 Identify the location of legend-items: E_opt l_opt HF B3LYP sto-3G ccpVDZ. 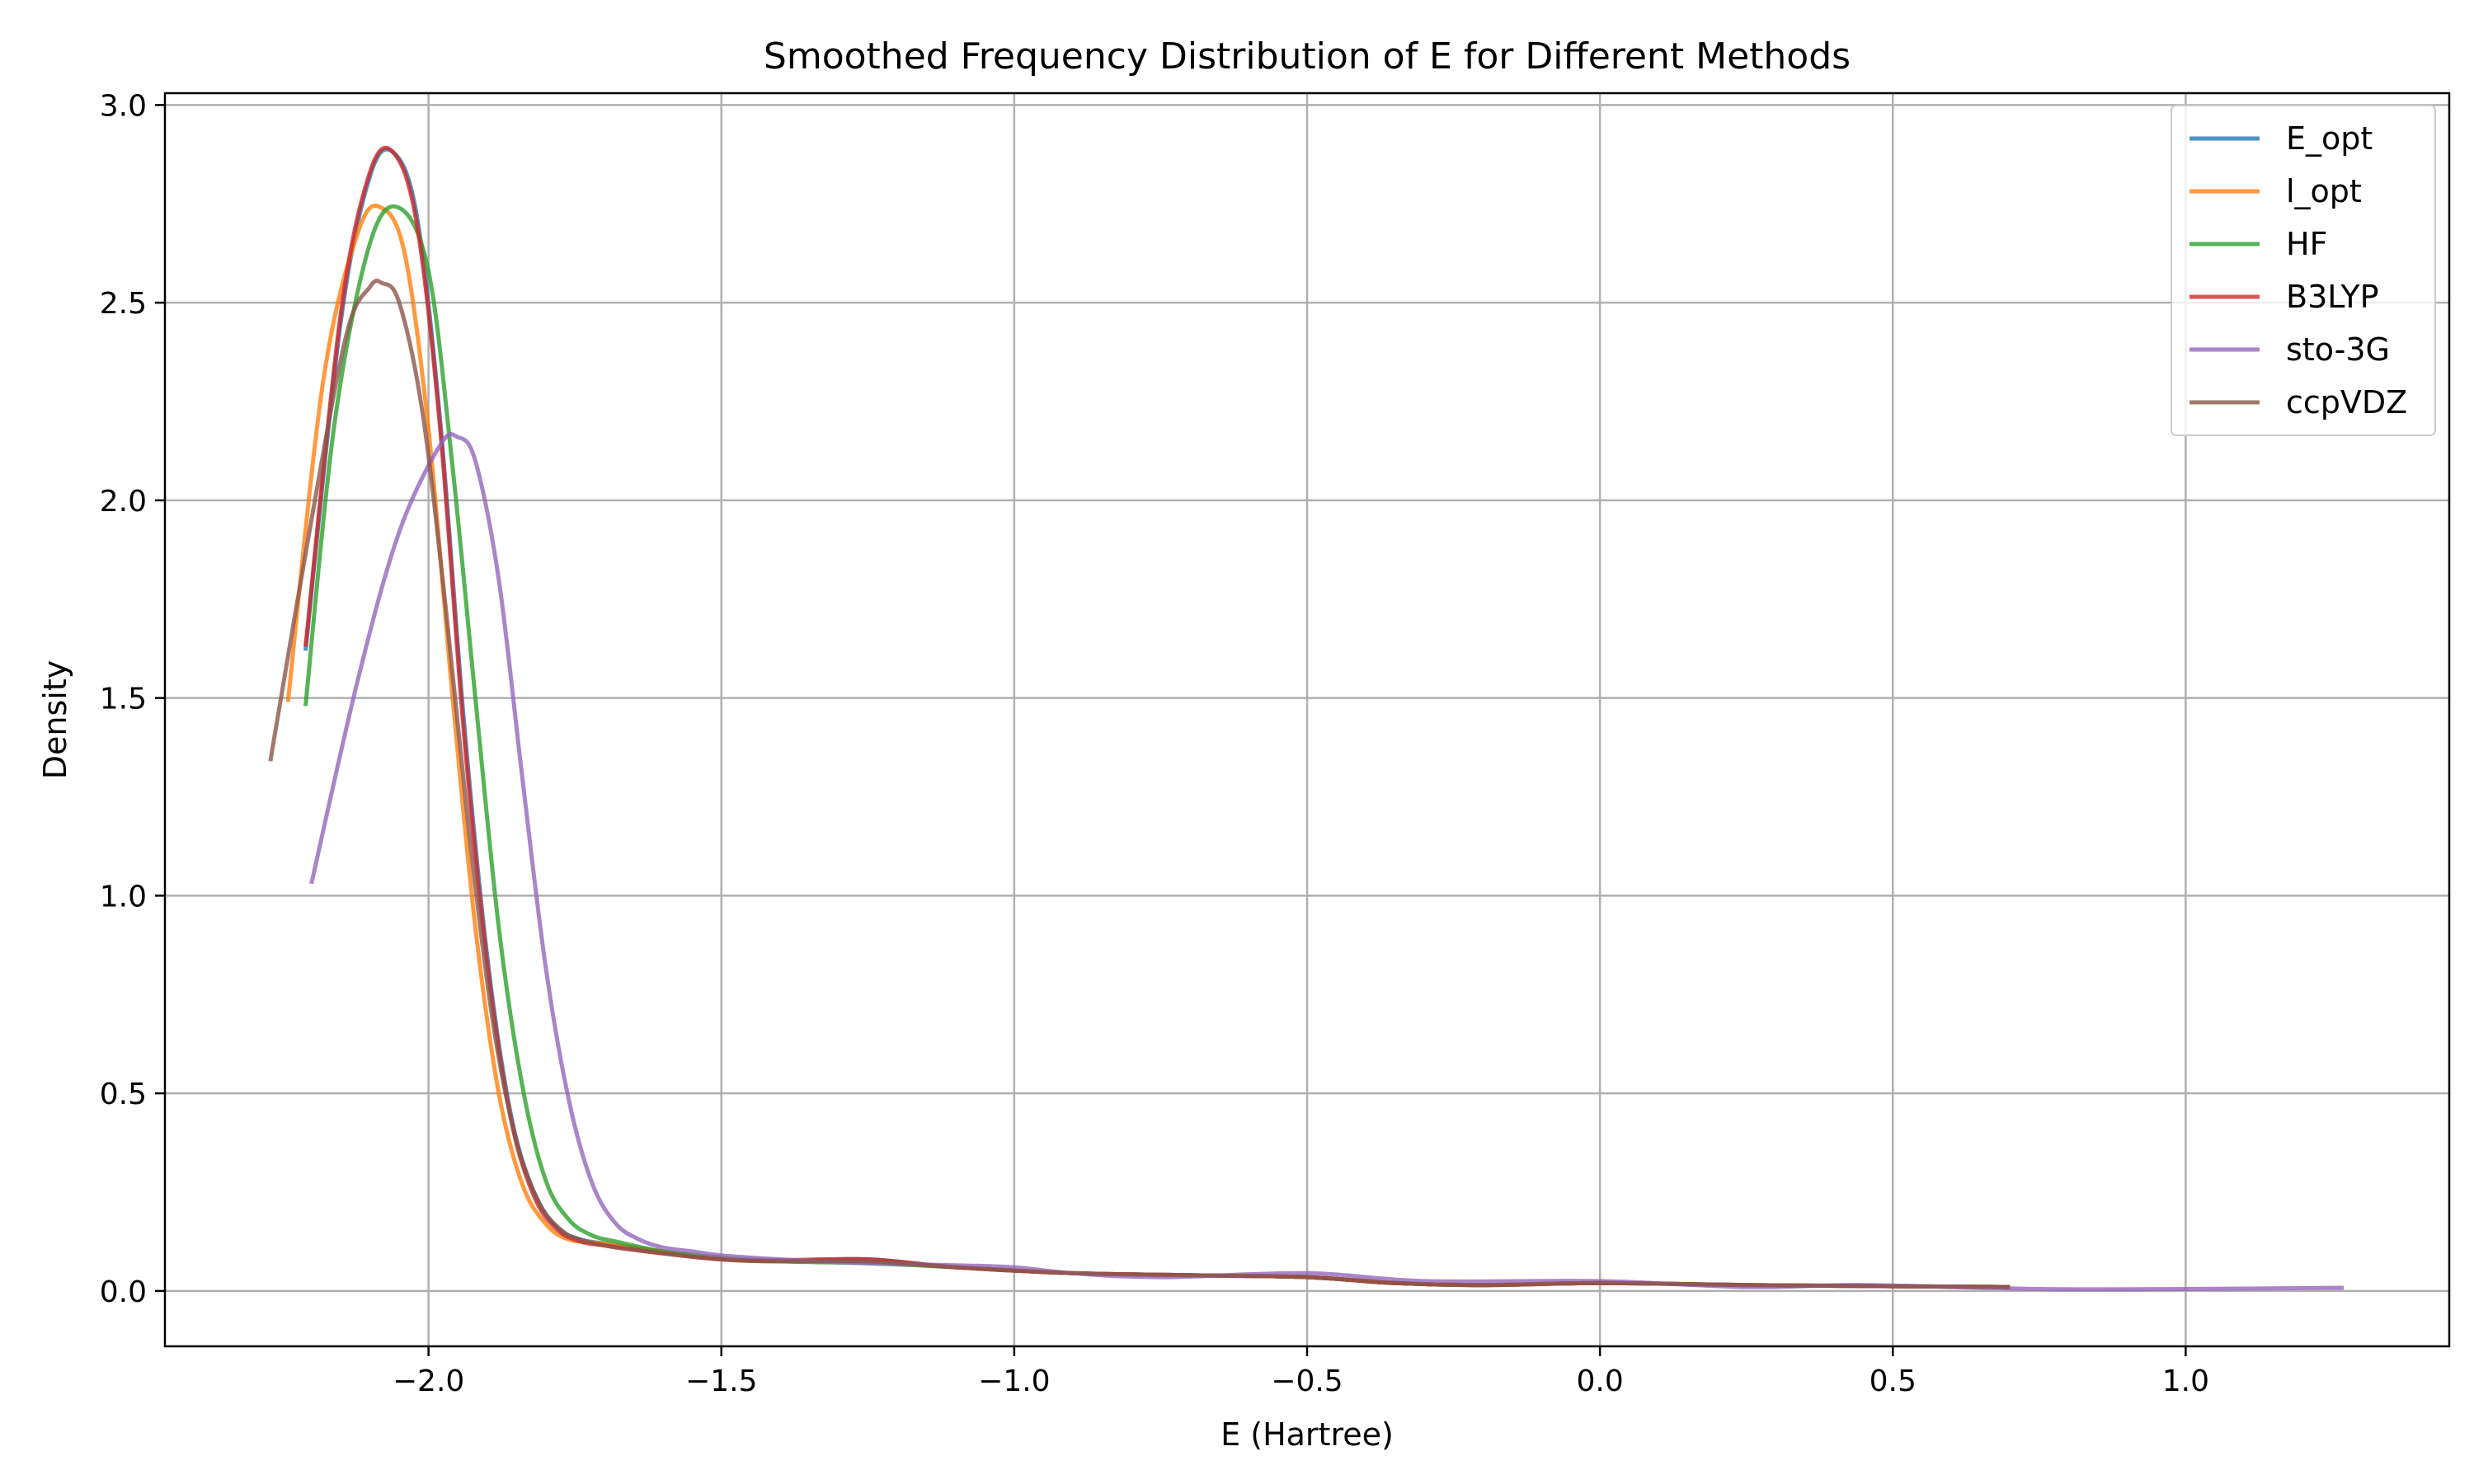
(2298, 270).